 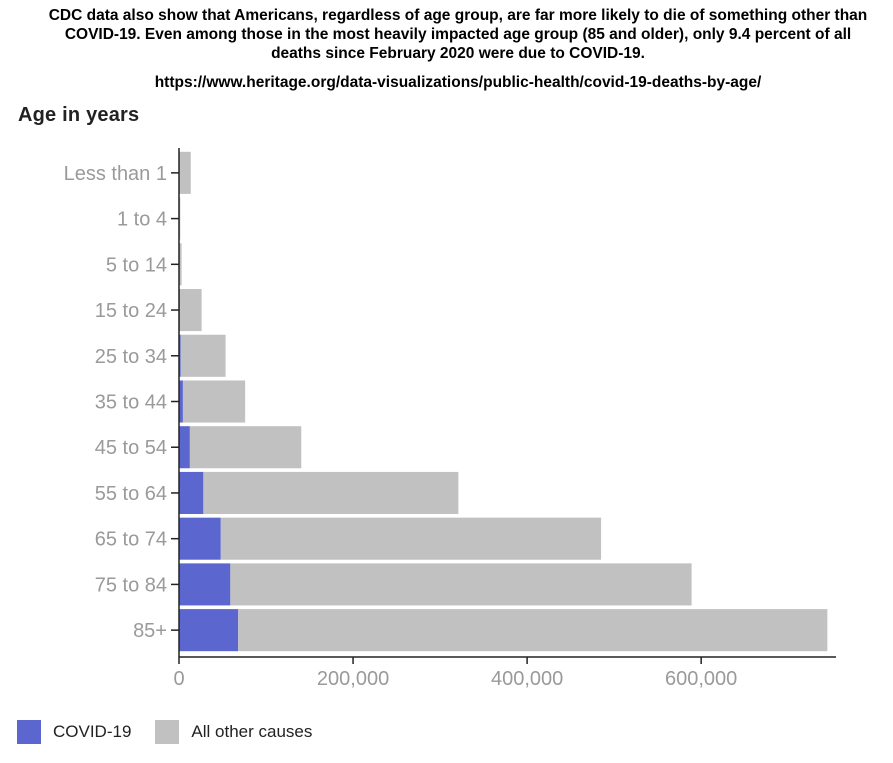 What do you see at coordinates (178, 679) in the screenshot?
I see `x-tick-label-0: 0` at bounding box center [178, 679].